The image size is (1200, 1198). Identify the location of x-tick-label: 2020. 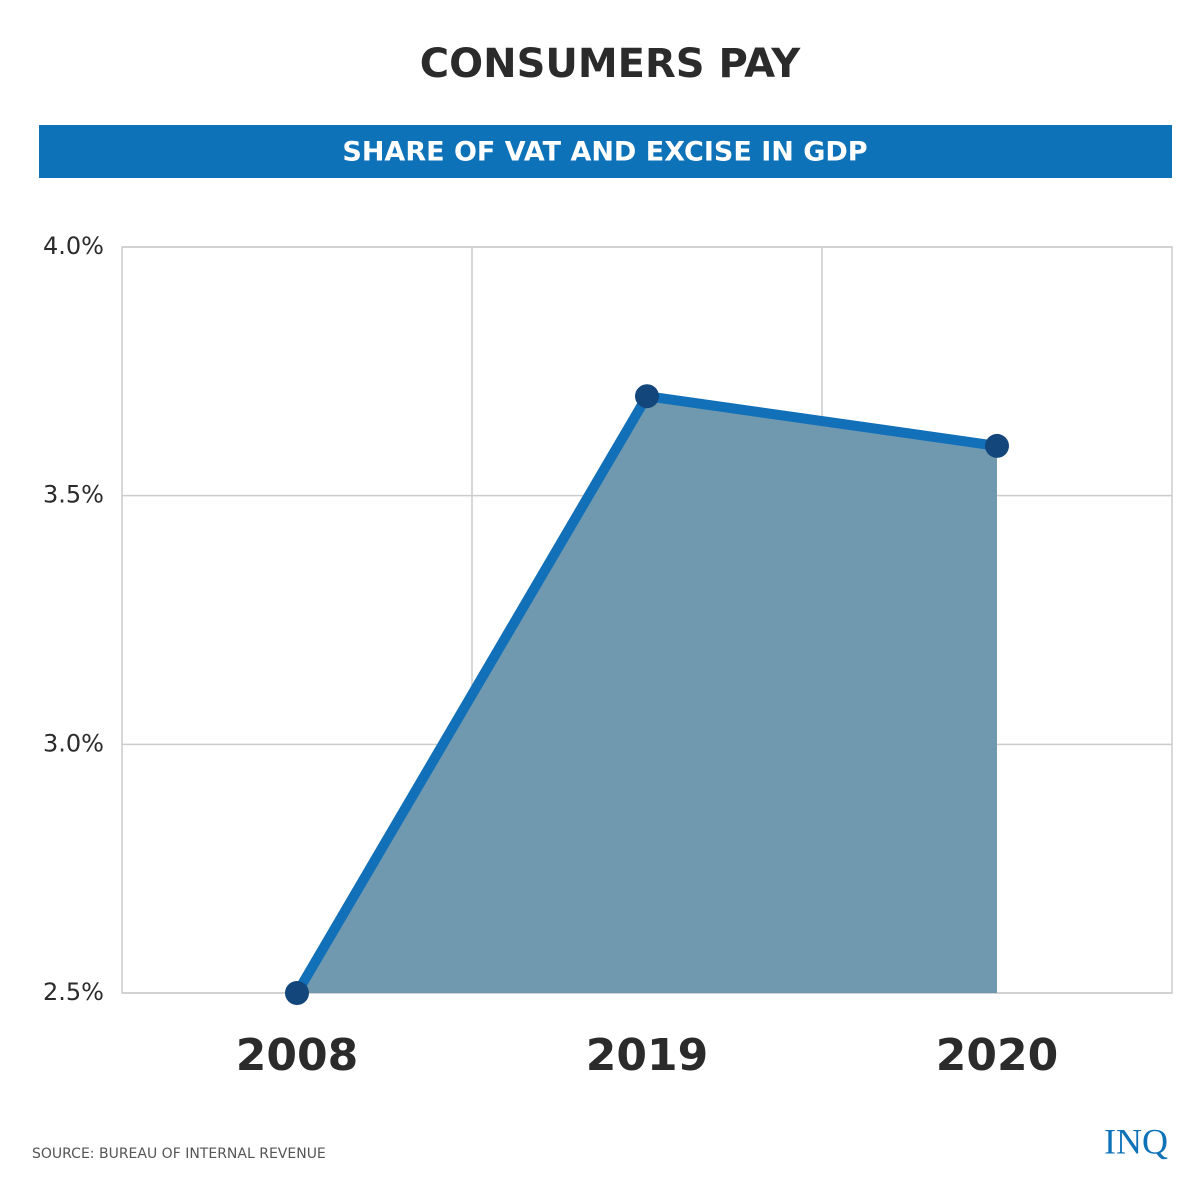
(997, 1055).